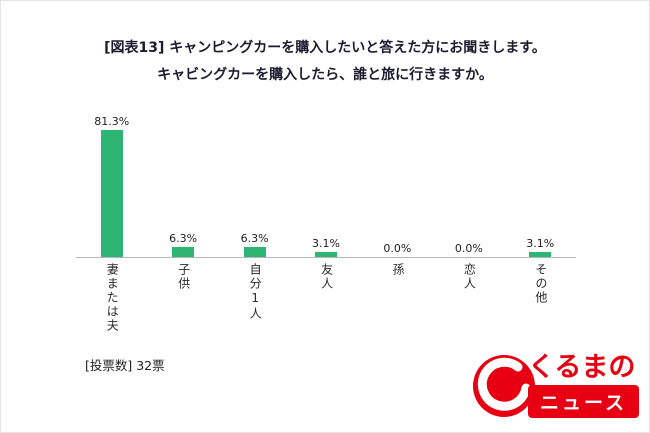 This screenshot has height=433, width=650. Describe the element at coordinates (125, 365) in the screenshot. I see `votes-count-label: [投票数] 32票` at that location.